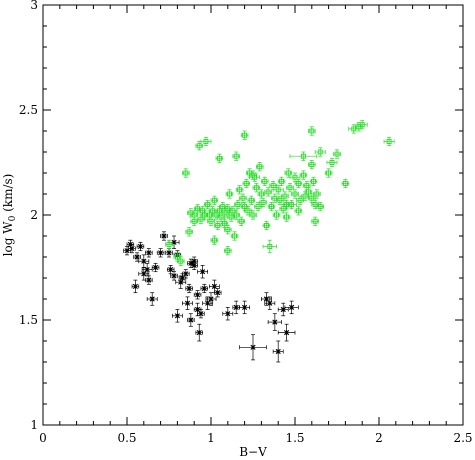 The width and height of the screenshot is (475, 460). Describe the element at coordinates (126, 438) in the screenshot. I see `x-tick-label: 0.5` at that location.